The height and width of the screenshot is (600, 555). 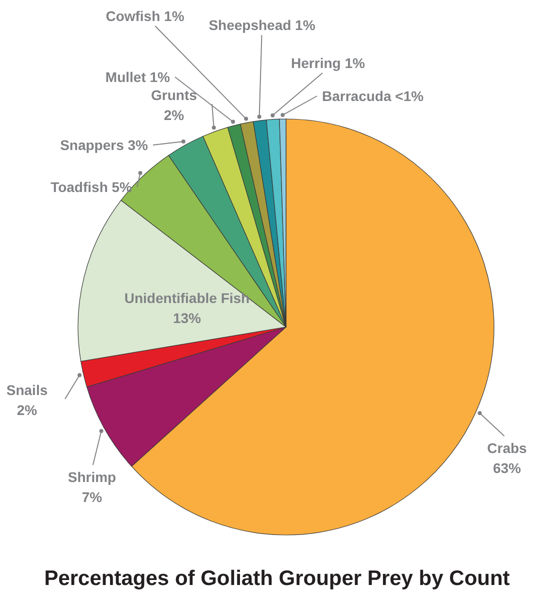 What do you see at coordinates (187, 298) in the screenshot?
I see `slice-label: Unidentifiable Fish` at bounding box center [187, 298].